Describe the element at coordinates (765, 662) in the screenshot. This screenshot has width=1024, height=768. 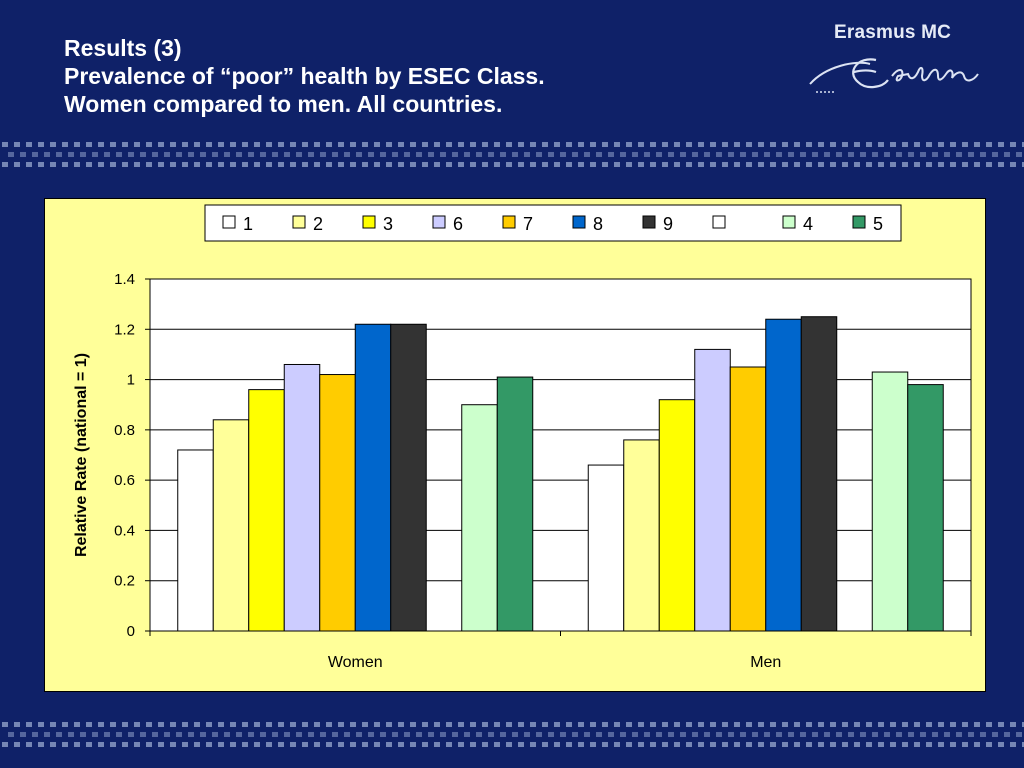
I see `x-category-label: Men` at that location.